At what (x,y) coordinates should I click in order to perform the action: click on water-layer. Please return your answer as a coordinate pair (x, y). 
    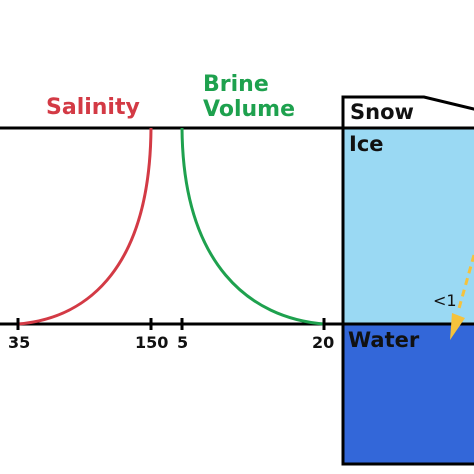
    Looking at the image, I should click on (407, 394).